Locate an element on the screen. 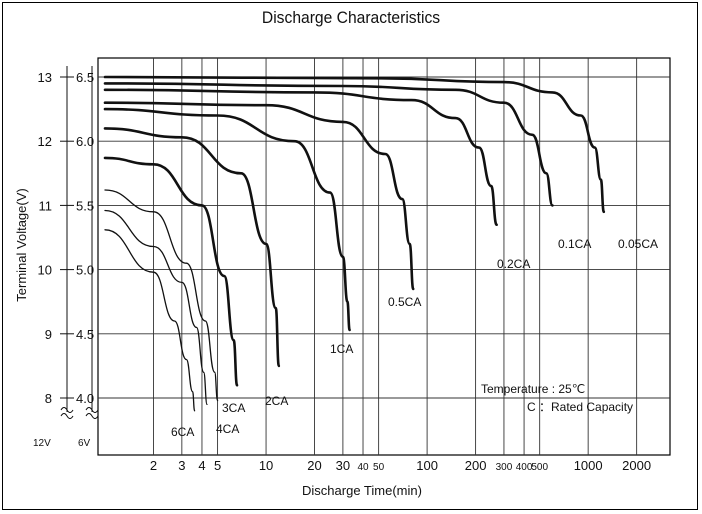  series-line-6CA is located at coordinates (150, 320).